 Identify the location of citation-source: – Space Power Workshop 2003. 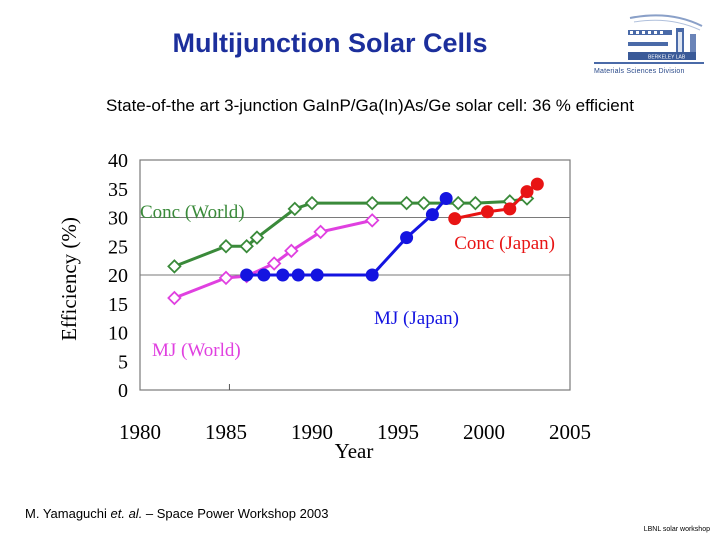
(235, 513).